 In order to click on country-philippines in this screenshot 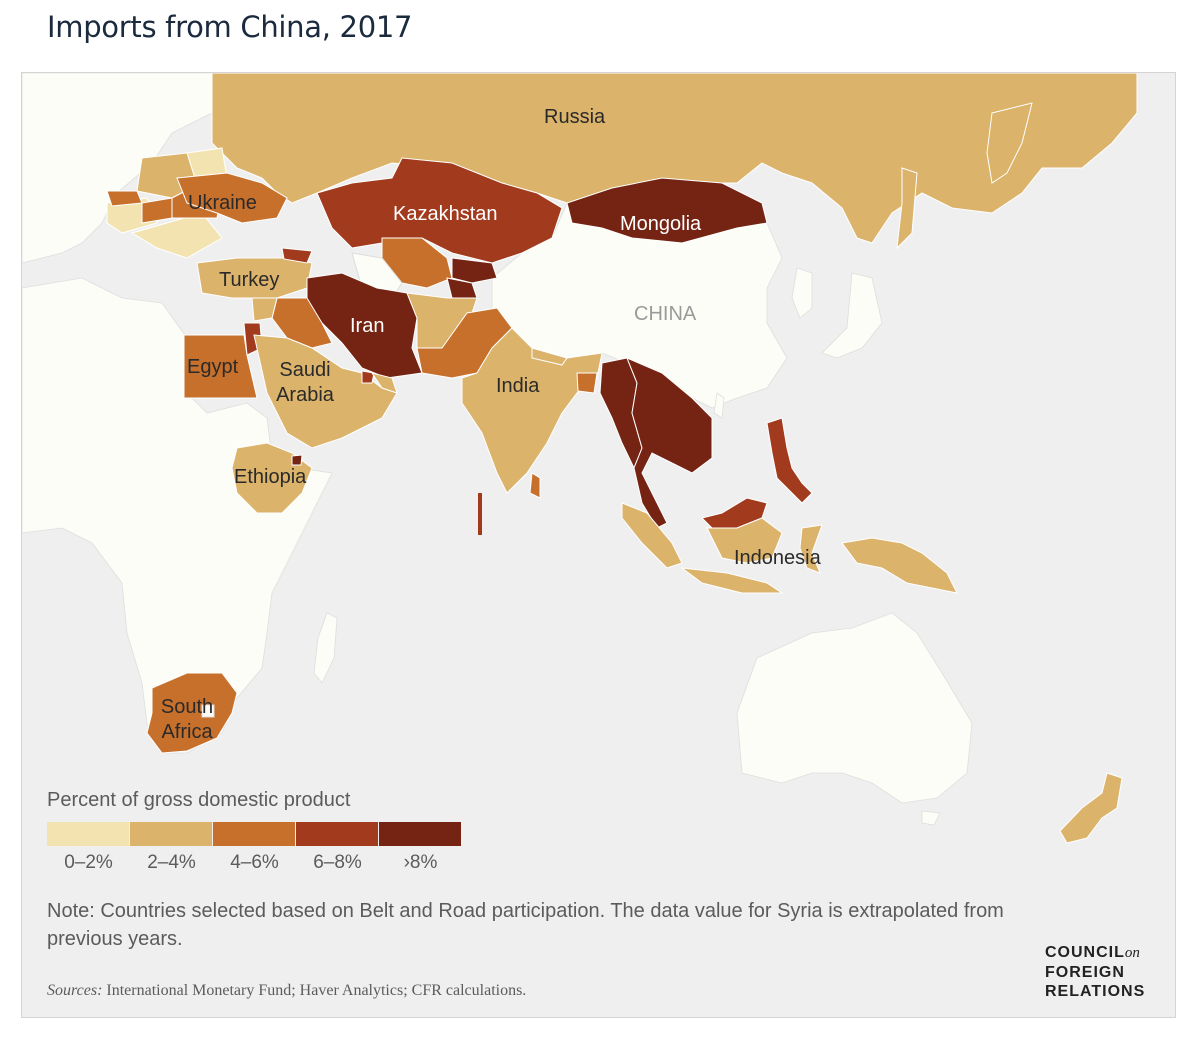, I will do `click(789, 460)`.